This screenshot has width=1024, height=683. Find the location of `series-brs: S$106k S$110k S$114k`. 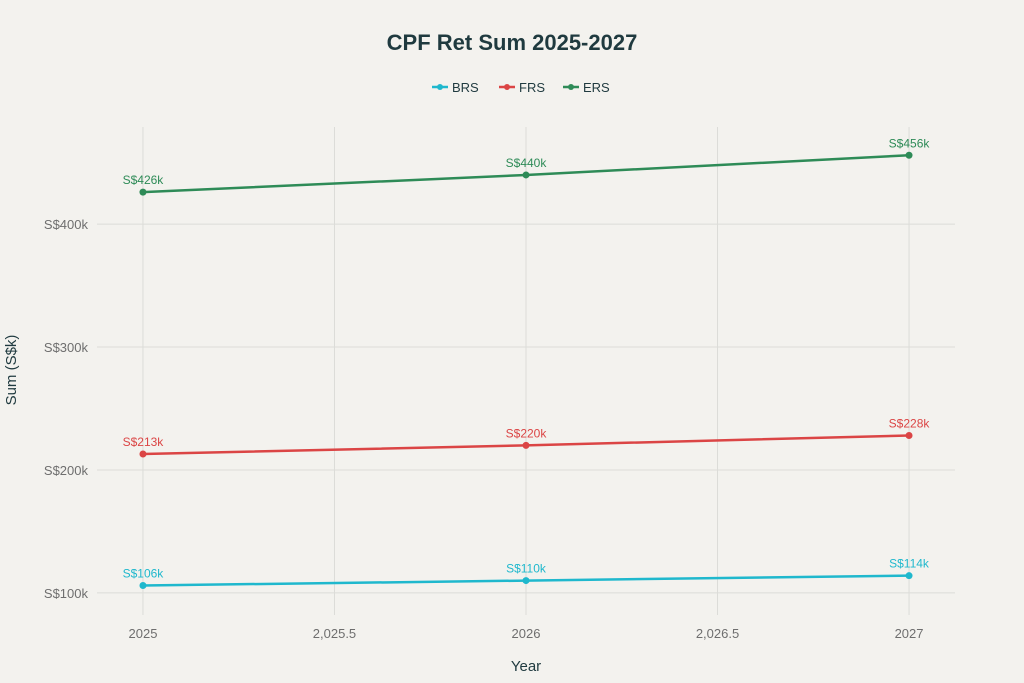

series-brs: S$106k S$110k S$114k is located at coordinates (526, 573).